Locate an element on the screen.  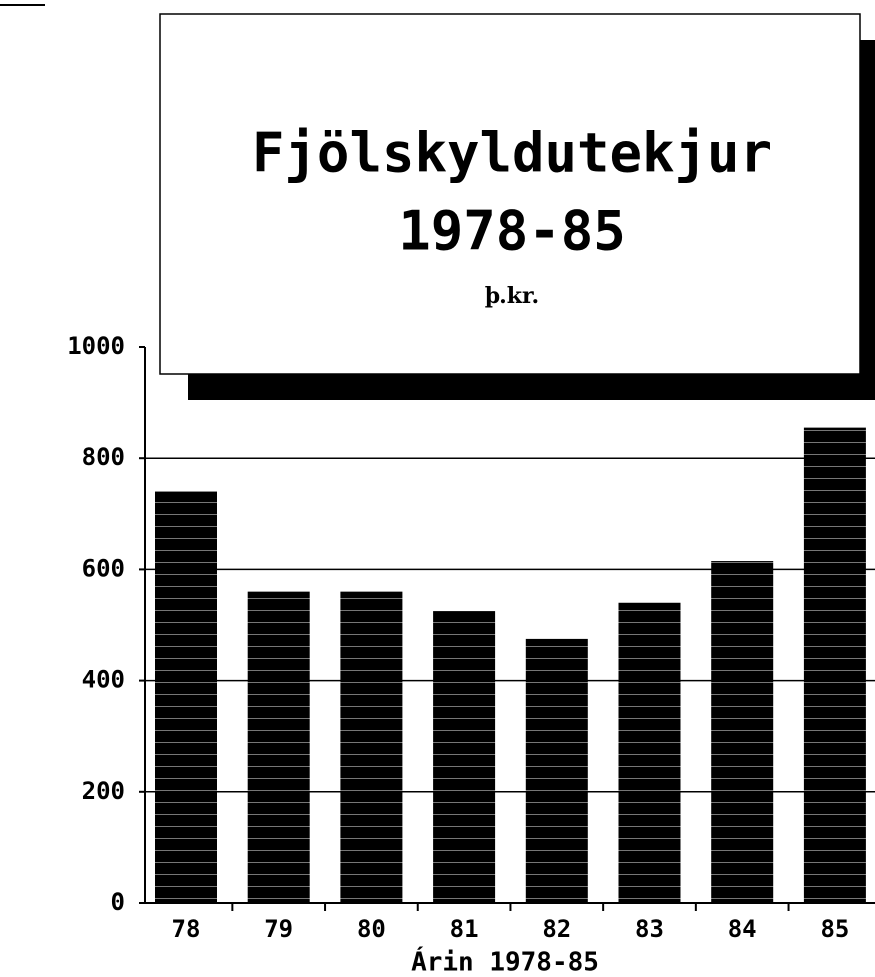
y-tick-label: 400 is located at coordinates (103, 680).